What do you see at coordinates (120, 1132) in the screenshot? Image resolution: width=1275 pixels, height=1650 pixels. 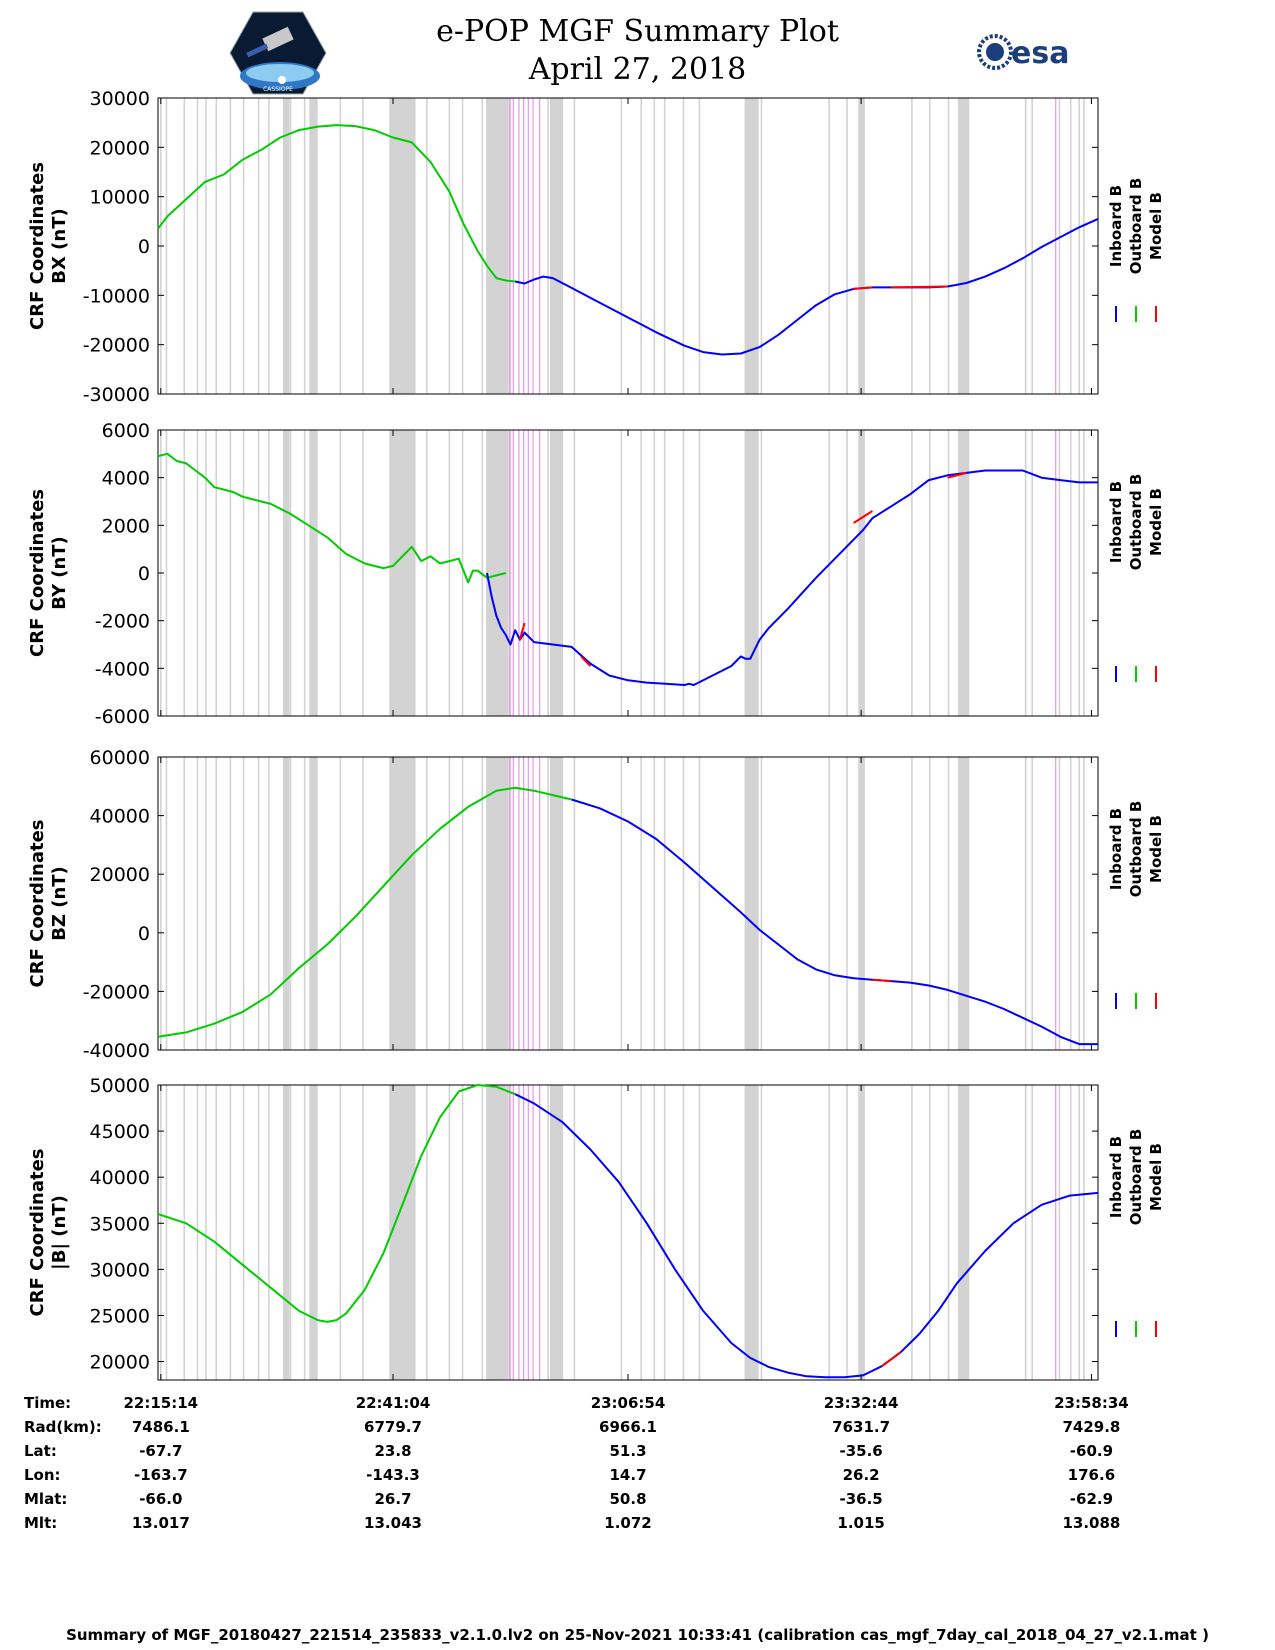 I see `y-tick-label: 45000` at bounding box center [120, 1132].